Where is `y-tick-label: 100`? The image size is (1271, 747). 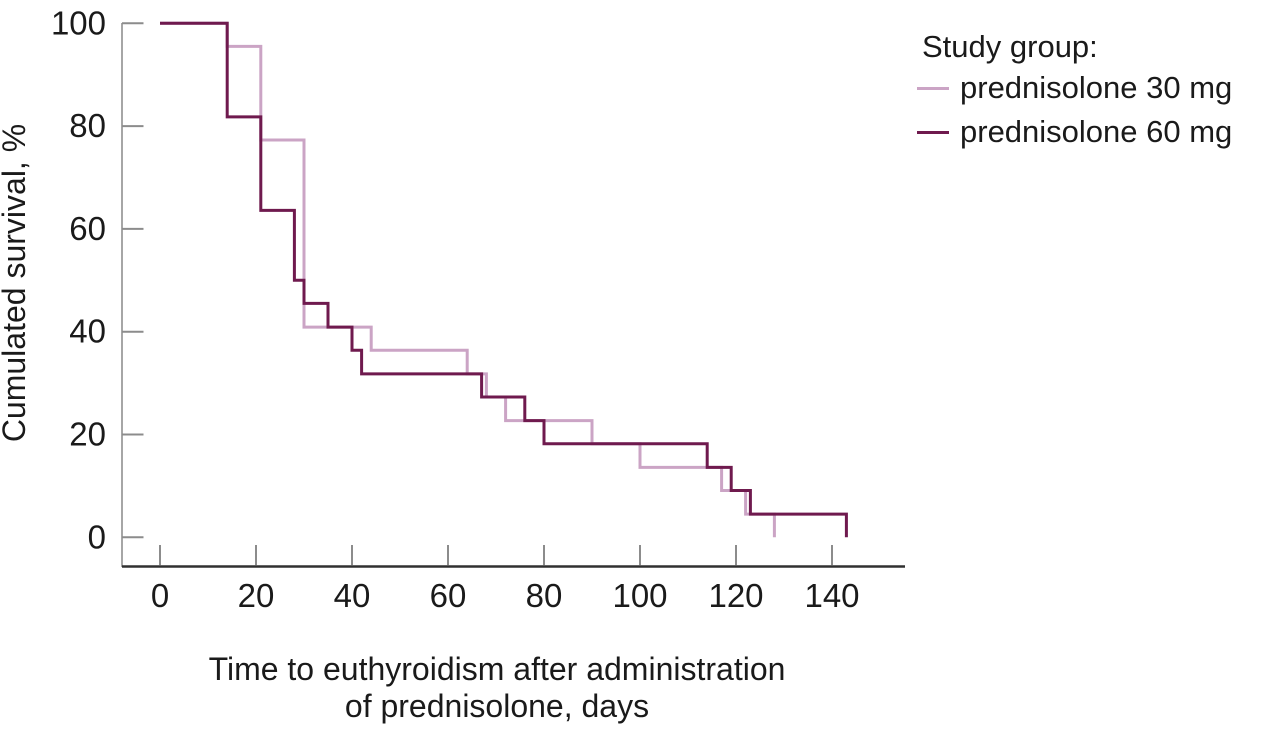
y-tick-label: 100 is located at coordinates (78, 22).